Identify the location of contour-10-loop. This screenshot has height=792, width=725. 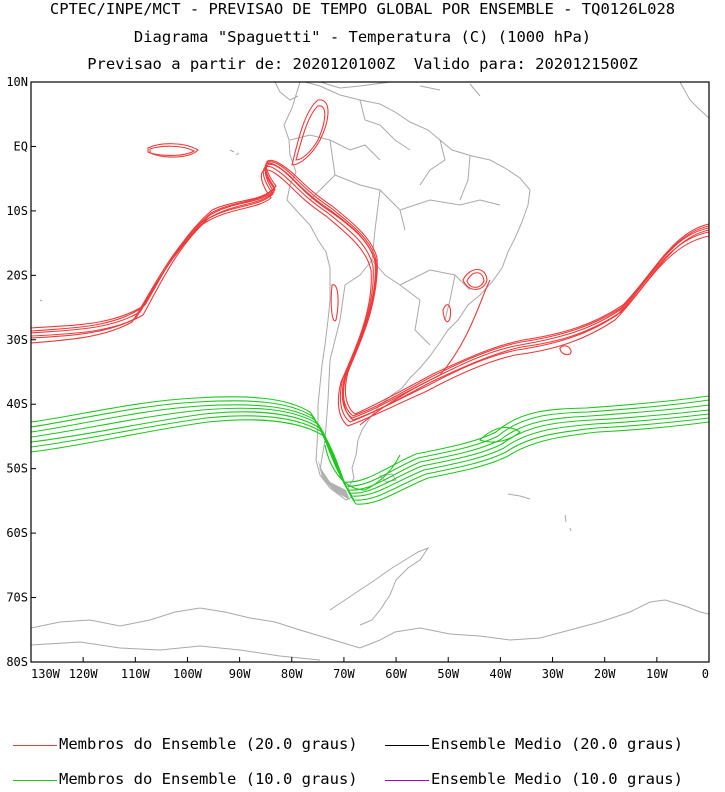
(499, 434).